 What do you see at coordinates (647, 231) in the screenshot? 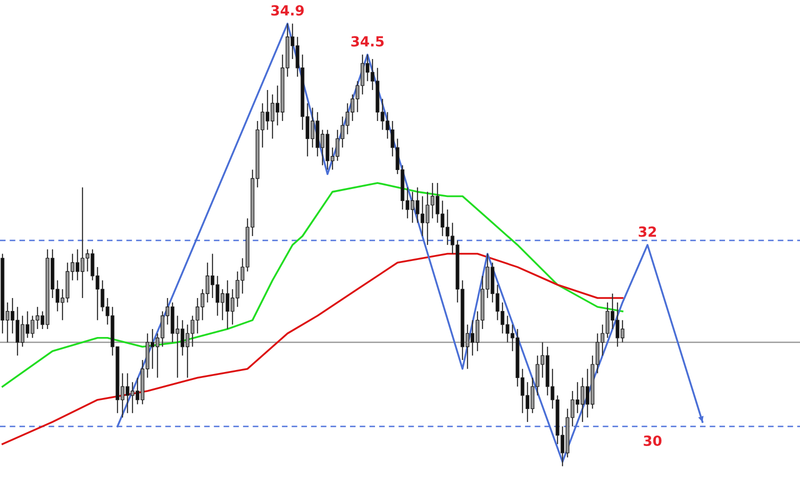
I see `annotation: 32` at bounding box center [647, 231].